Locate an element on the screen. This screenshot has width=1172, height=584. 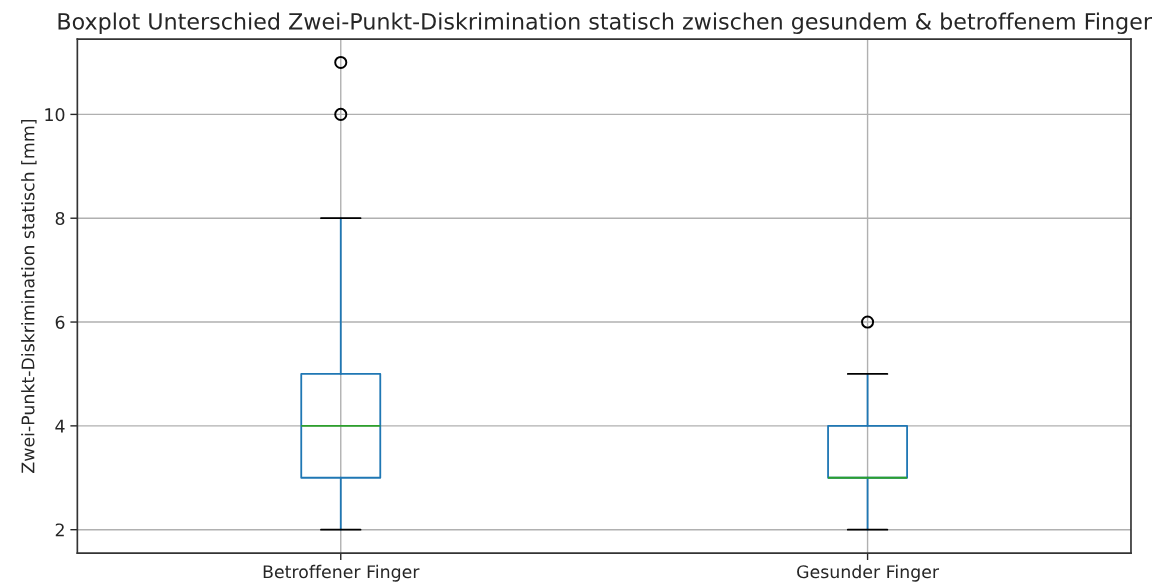
chart-title: Boxplot Unterschied Zwei-Punkt-Diskrimination statisch zwischen gesundem & betroffenem Finger is located at coordinates (605, 23).